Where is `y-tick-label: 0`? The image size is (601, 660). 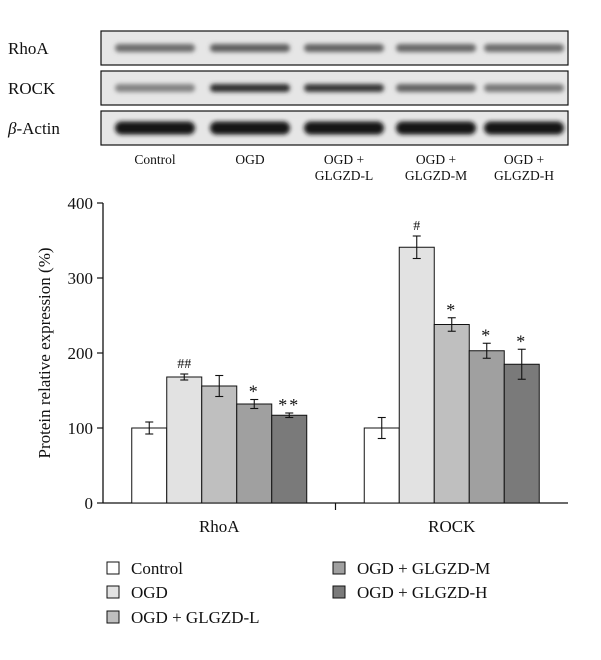 y-tick-label: 0 is located at coordinates (89, 503).